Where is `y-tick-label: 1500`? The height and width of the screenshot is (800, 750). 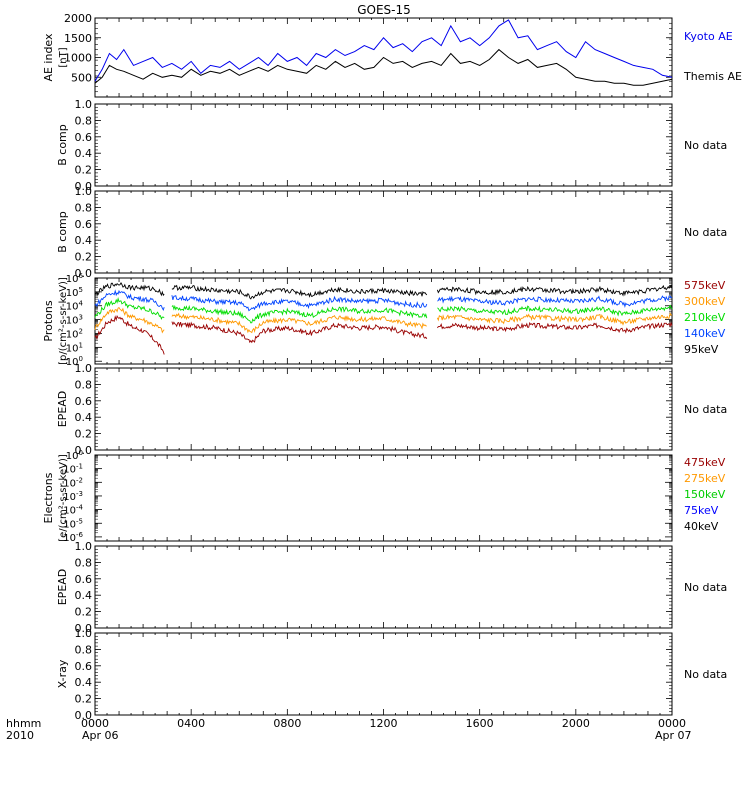
y-tick-label: 1500 is located at coordinates (78, 38).